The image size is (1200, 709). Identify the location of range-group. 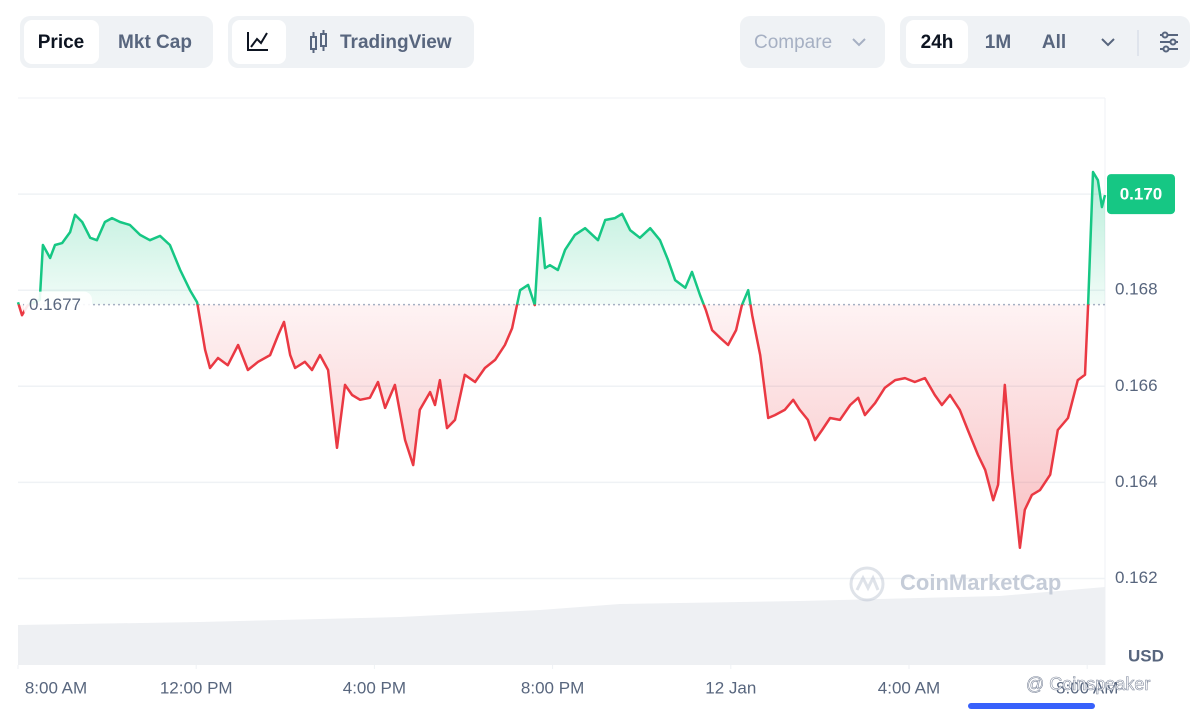
(1045, 42).